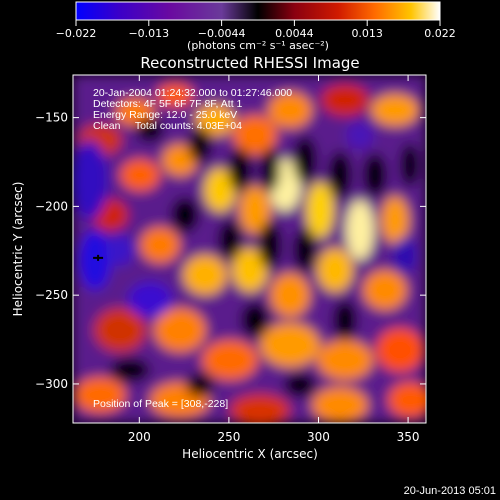 The height and width of the screenshot is (500, 500). Describe the element at coordinates (76, 33) in the screenshot. I see `colorbar-tick-label: −0.022` at that location.